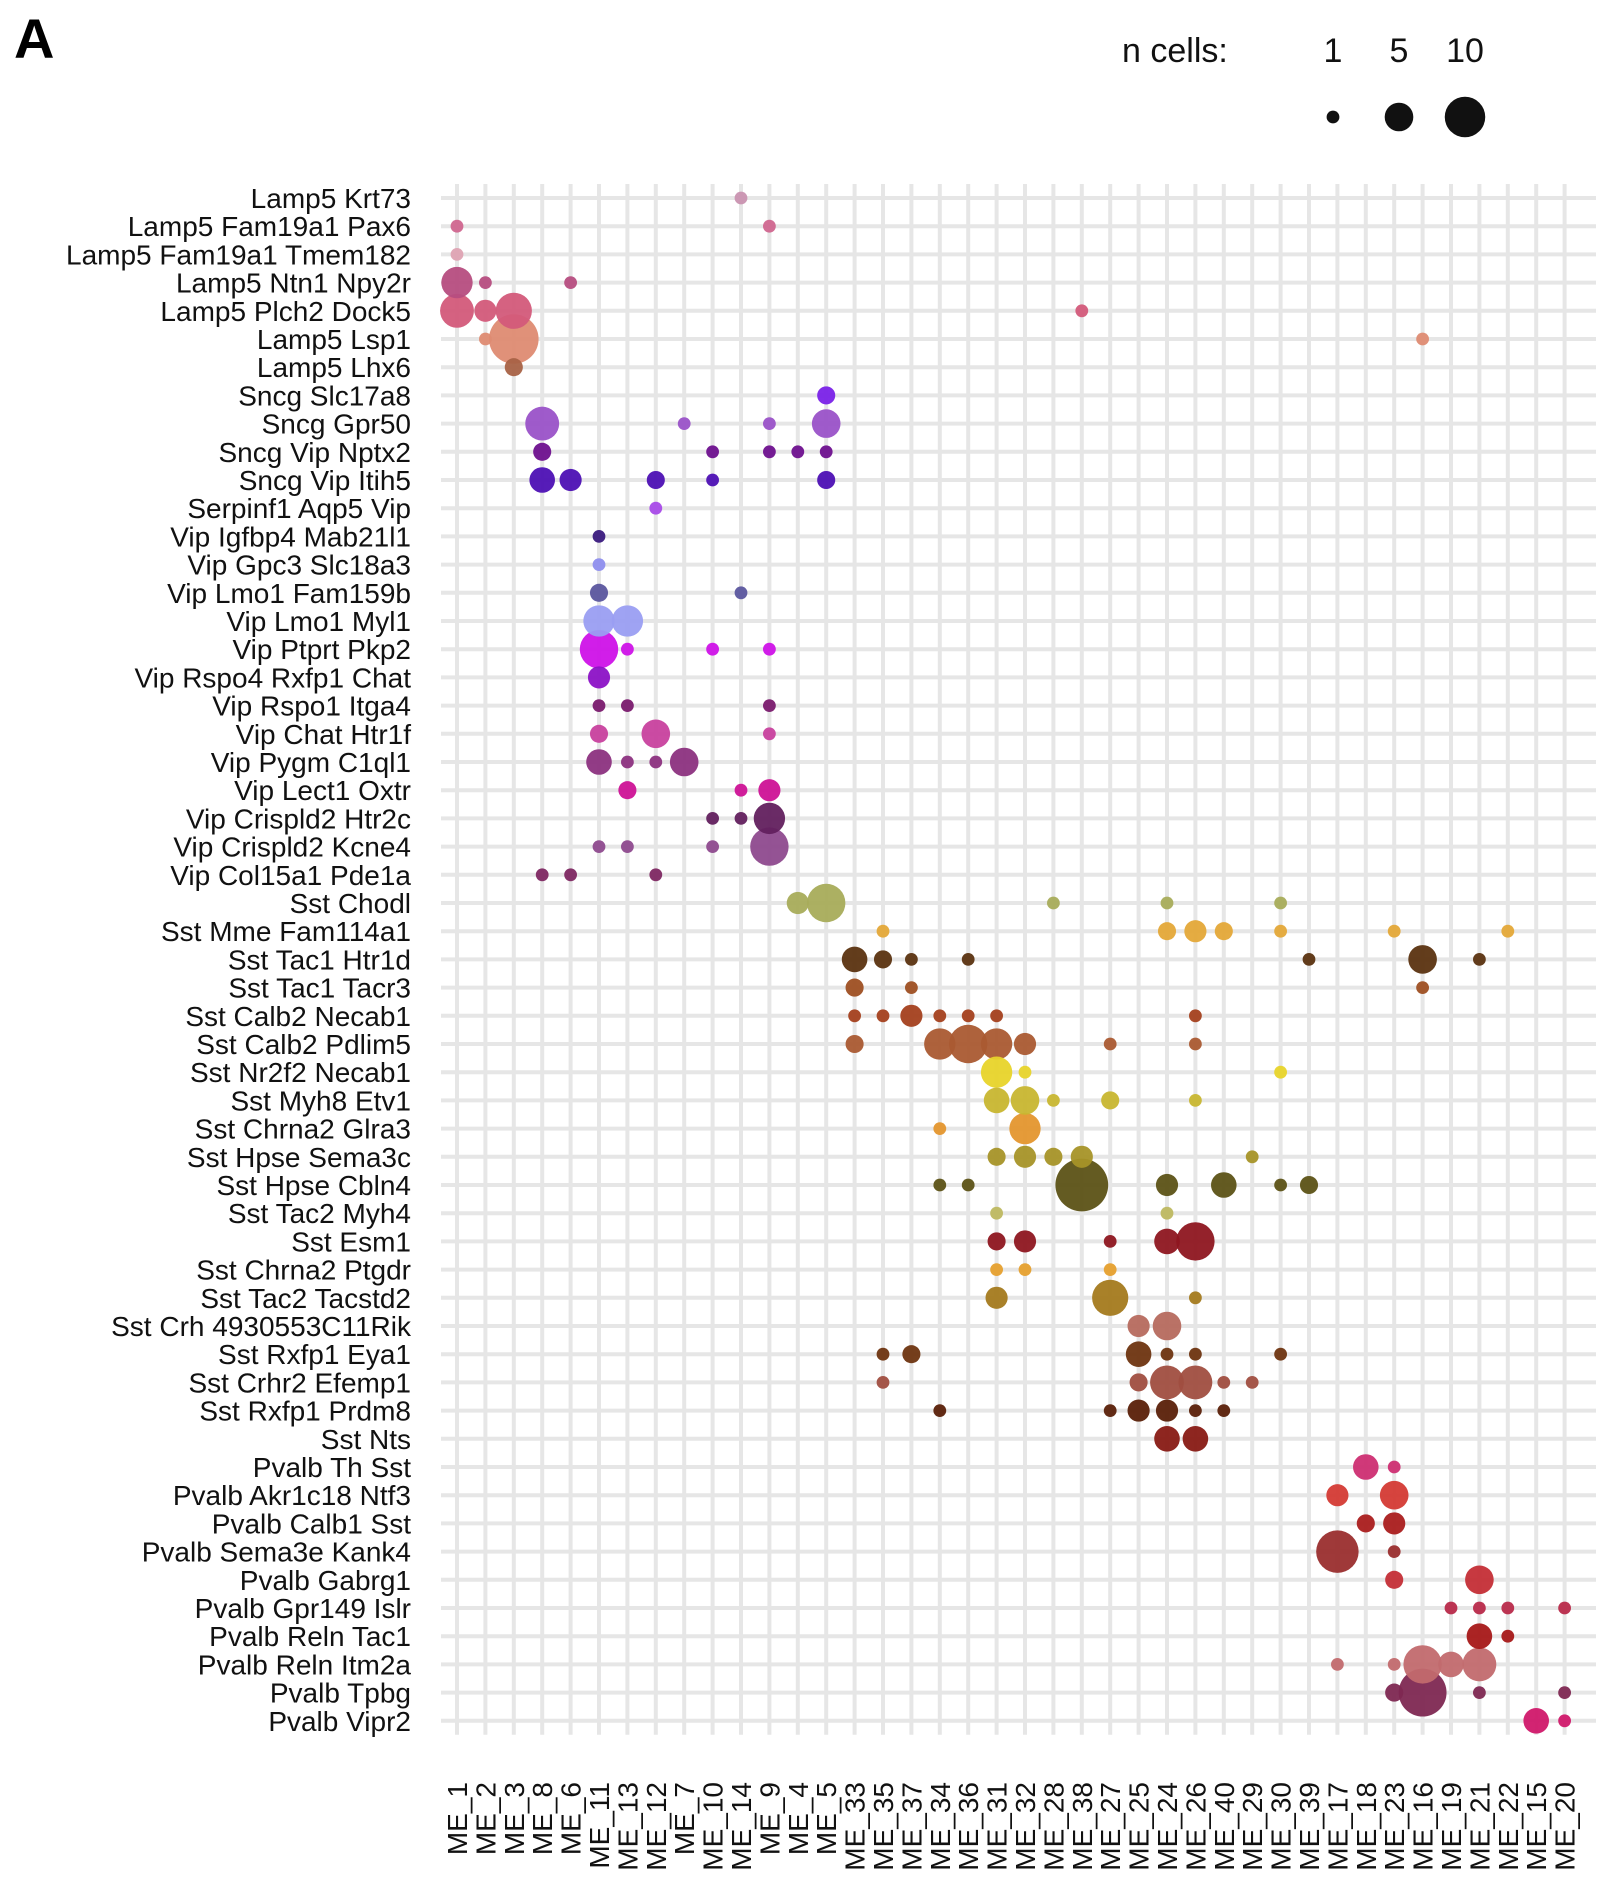 The width and height of the screenshot is (1615, 1894). Describe the element at coordinates (1465, 51) in the screenshot. I see `legend-size-label: 10` at that location.